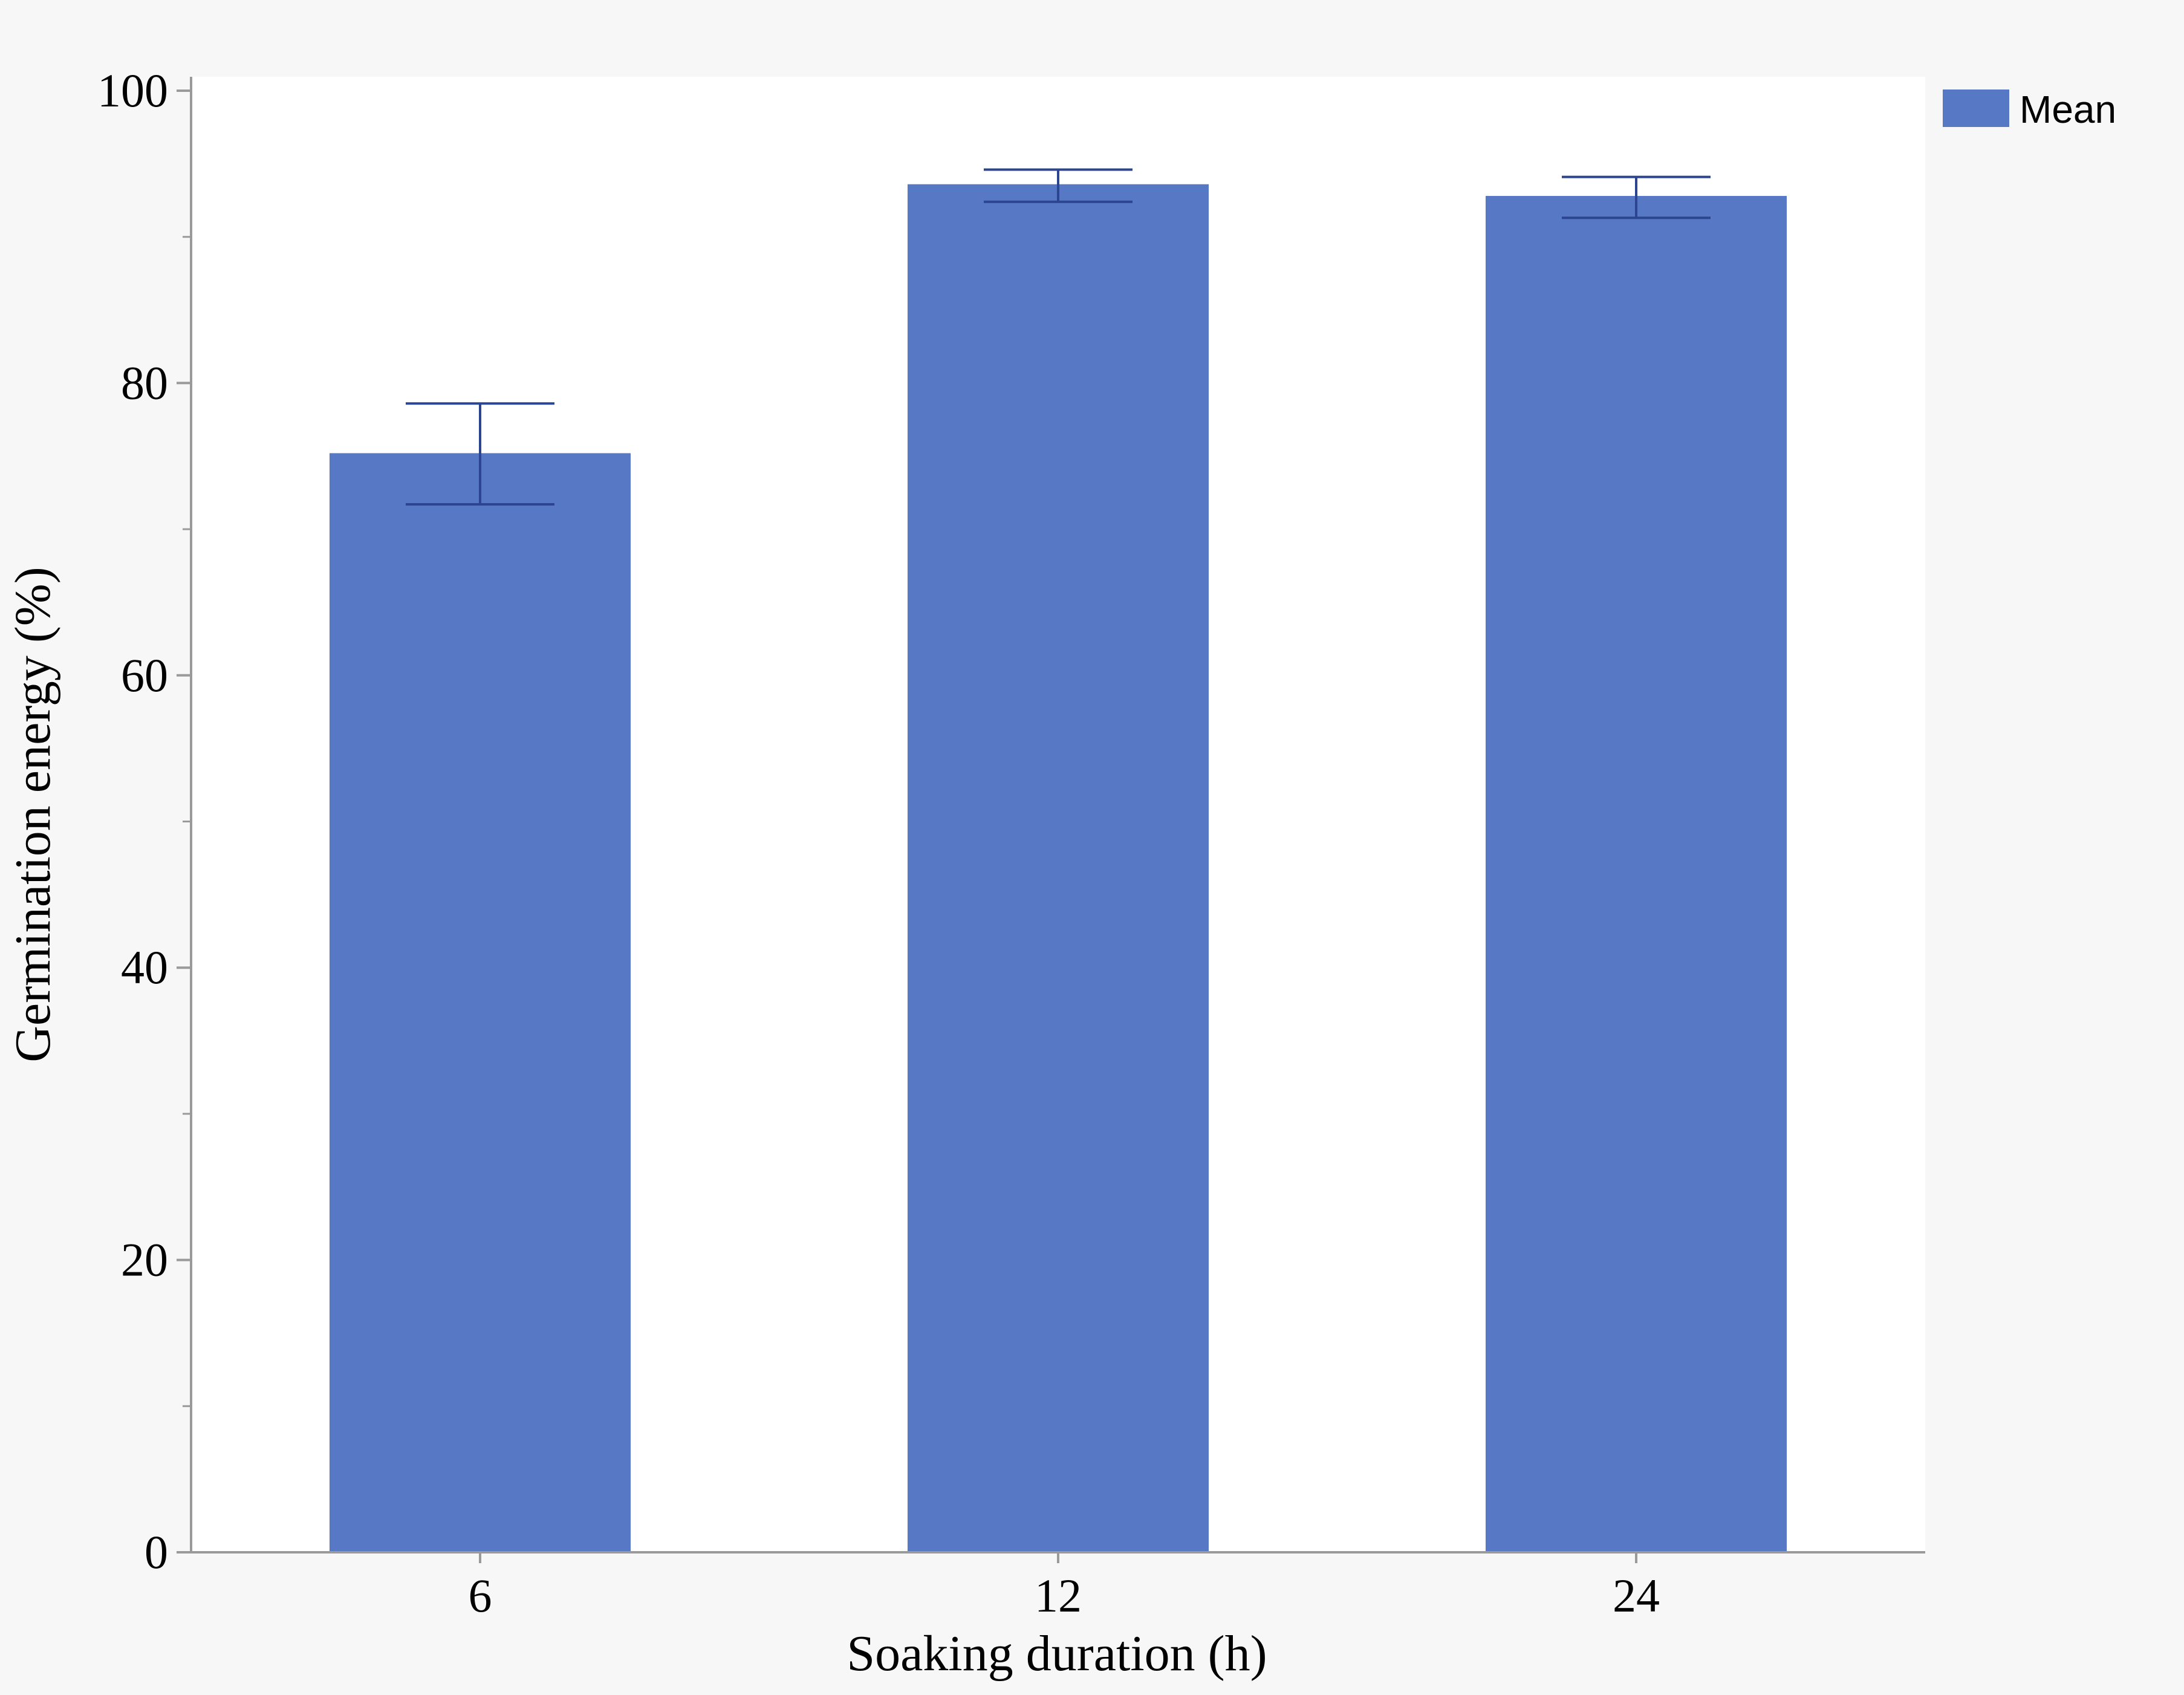  I want to click on y-axis-ticks: 0 20 40 60 80 100, so click(144, 821).